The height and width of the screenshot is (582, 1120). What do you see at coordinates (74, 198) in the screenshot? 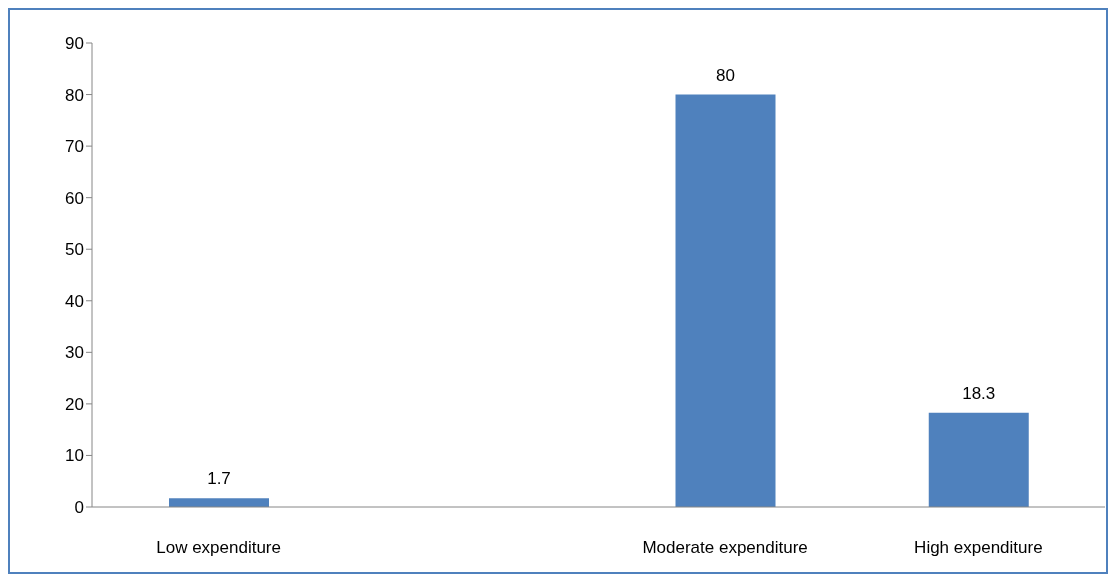
I see `y-tick-label: 60` at bounding box center [74, 198].